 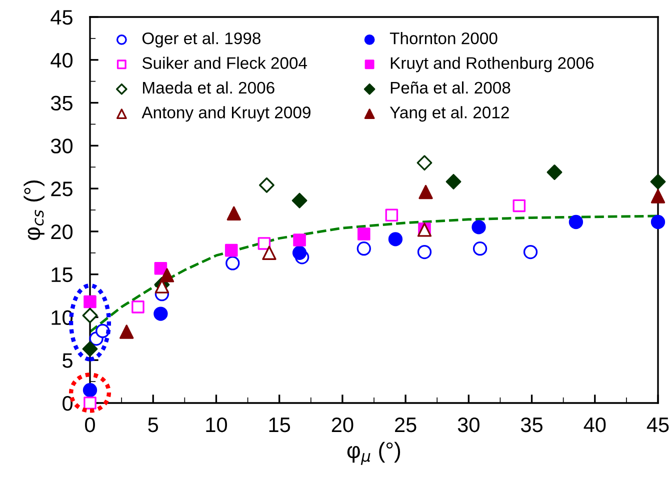 What do you see at coordinates (67, 360) in the screenshot?
I see `y-tick-label: 5` at bounding box center [67, 360].